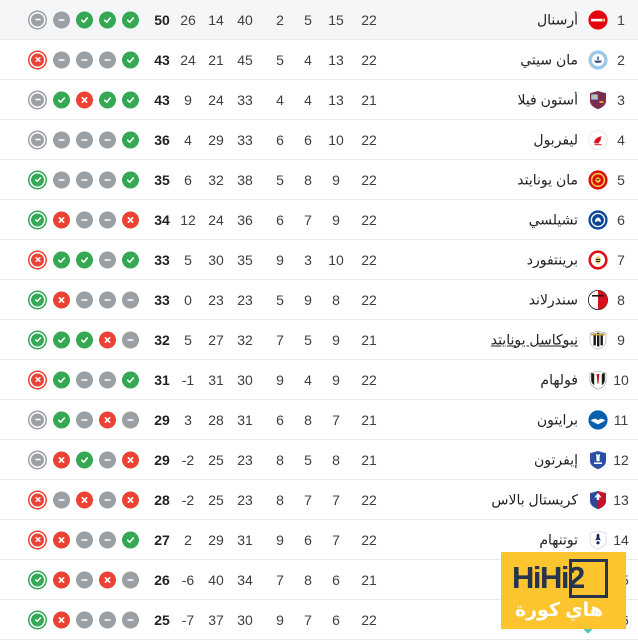 The height and width of the screenshot is (641, 638). Describe the element at coordinates (553, 299) in the screenshot. I see `team-name: سندرلاند` at that location.